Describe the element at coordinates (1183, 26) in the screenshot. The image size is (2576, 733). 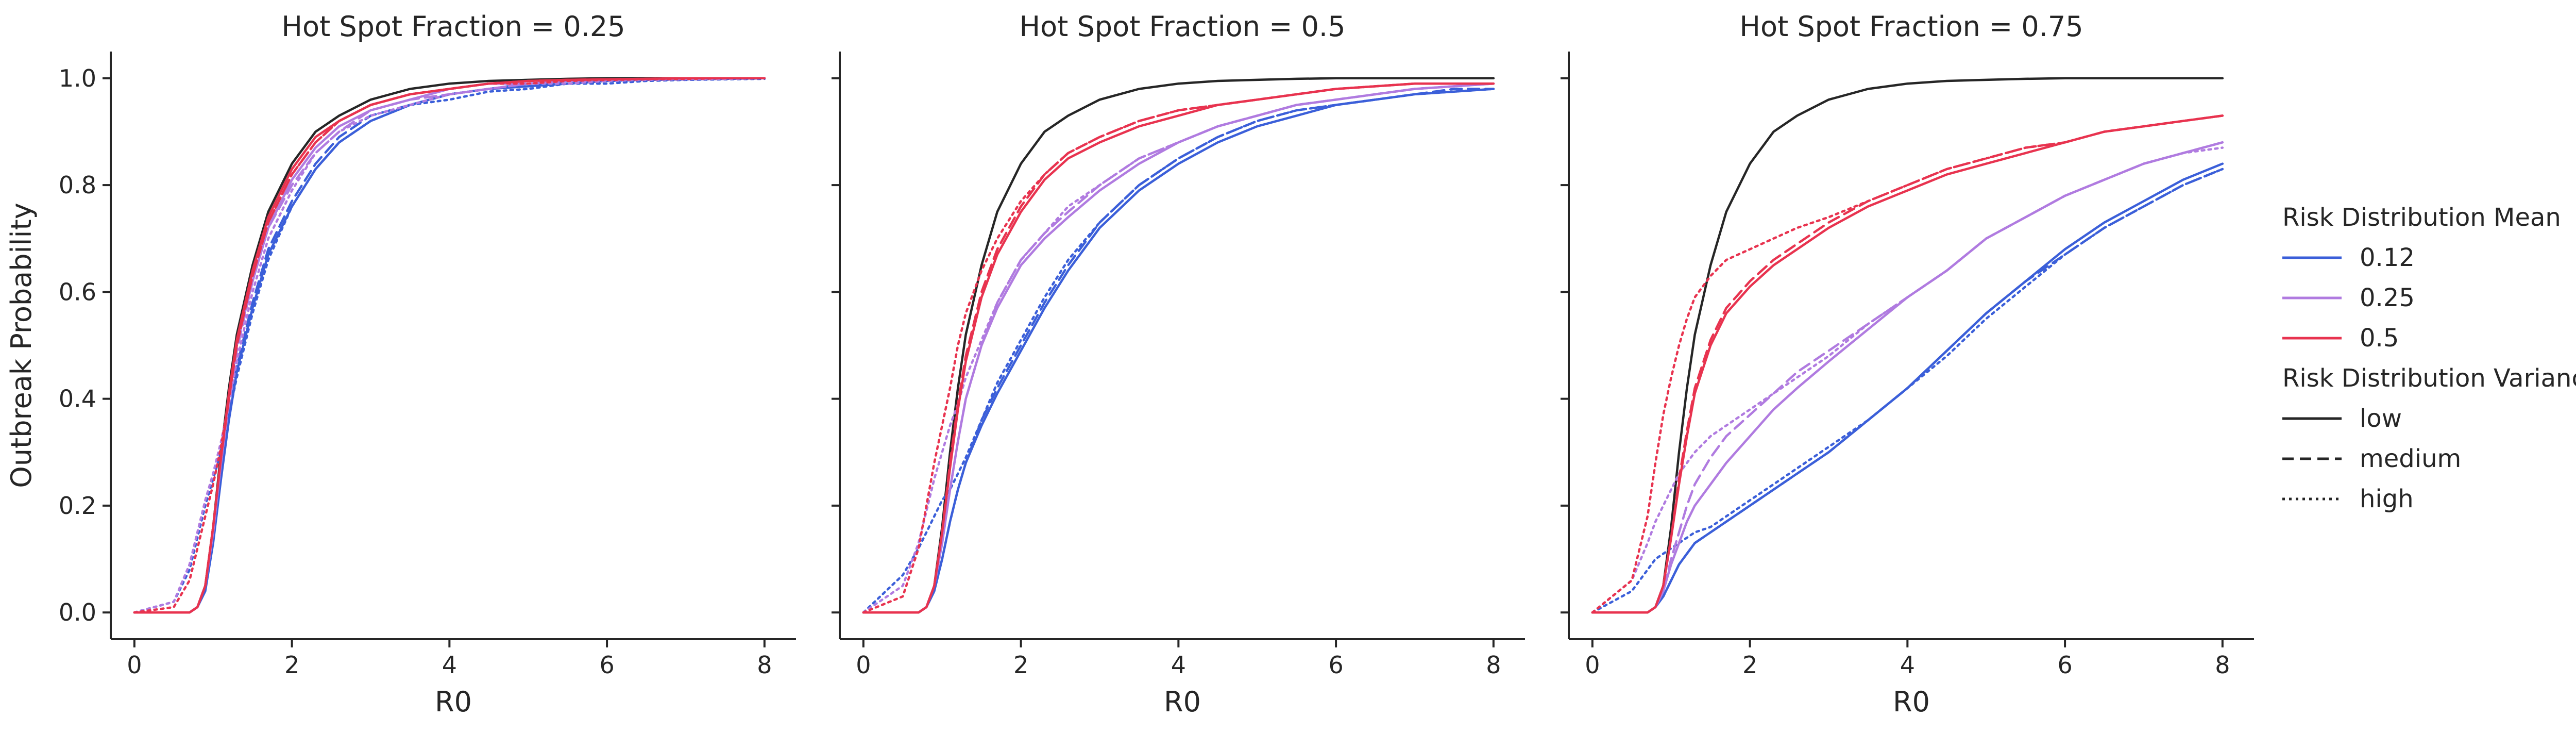
I see `panel-title: Hot Spot Fraction = 0.5` at that location.